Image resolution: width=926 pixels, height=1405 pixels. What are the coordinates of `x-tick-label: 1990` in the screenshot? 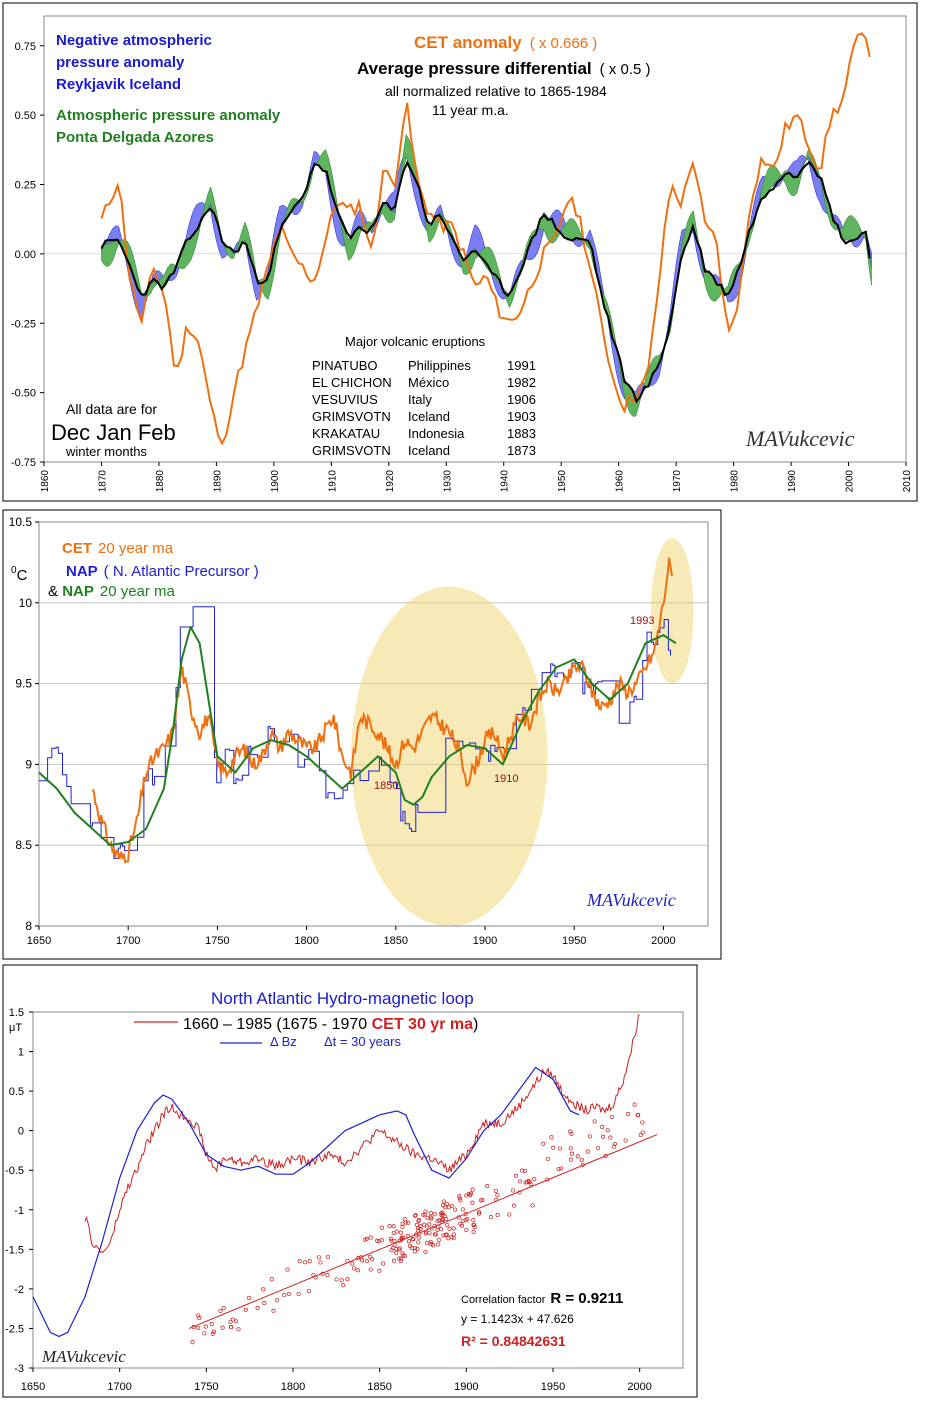 It's located at (792, 481).